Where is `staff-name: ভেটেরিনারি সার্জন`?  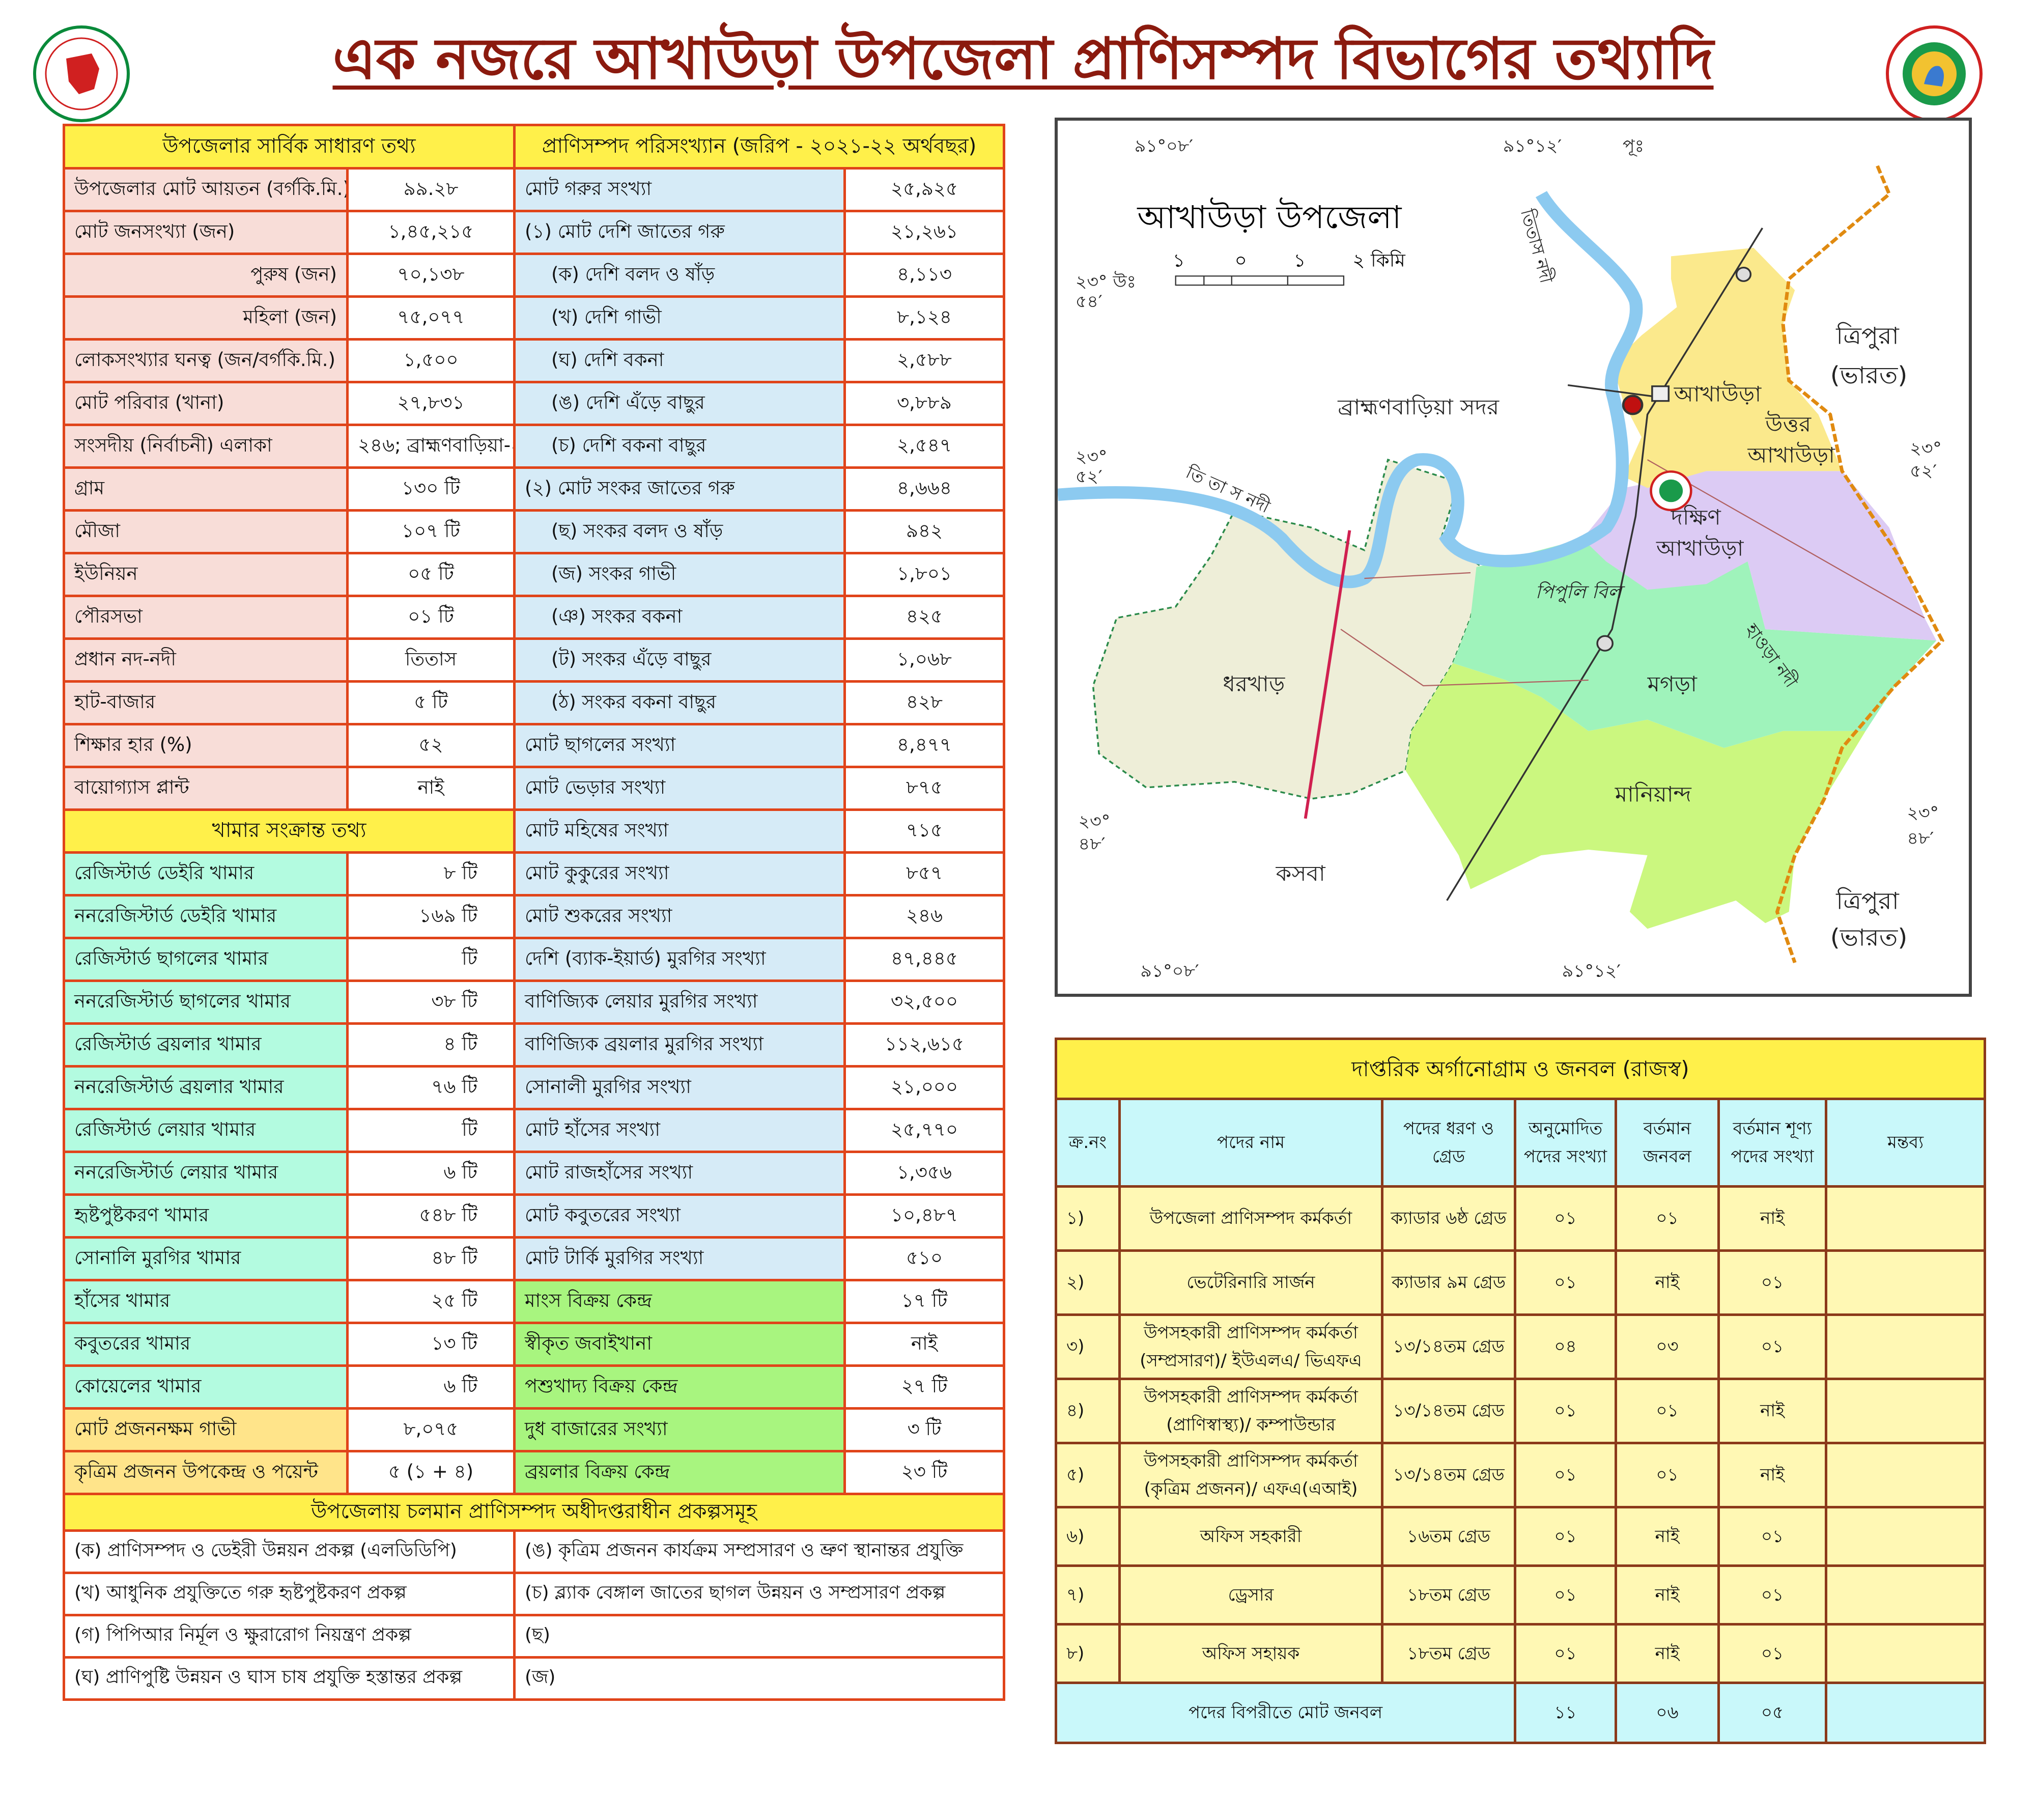 staff-name: ভেটেরিনারি সার্জন is located at coordinates (1251, 1282).